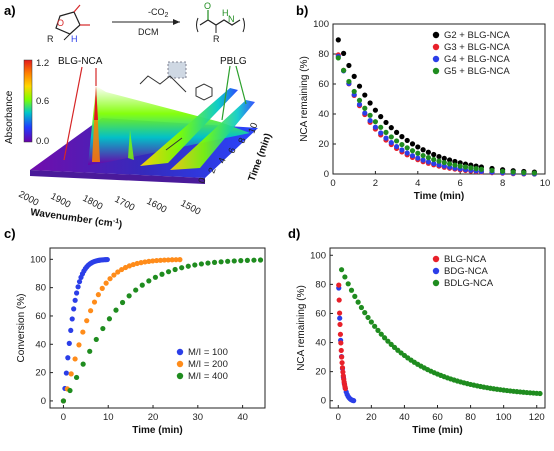 Image resolution: width=554 pixels, height=451 pixels. Describe the element at coordinates (202, 180) in the screenshot. I see `time-tick: 0` at that location.